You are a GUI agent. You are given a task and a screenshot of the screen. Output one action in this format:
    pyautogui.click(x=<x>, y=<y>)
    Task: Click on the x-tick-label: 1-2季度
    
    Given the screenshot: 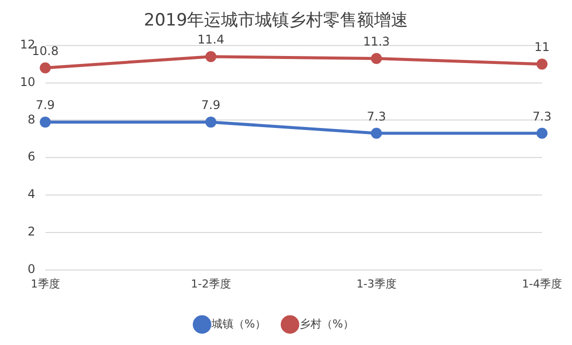 What is the action you would take?
    pyautogui.click(x=210, y=283)
    